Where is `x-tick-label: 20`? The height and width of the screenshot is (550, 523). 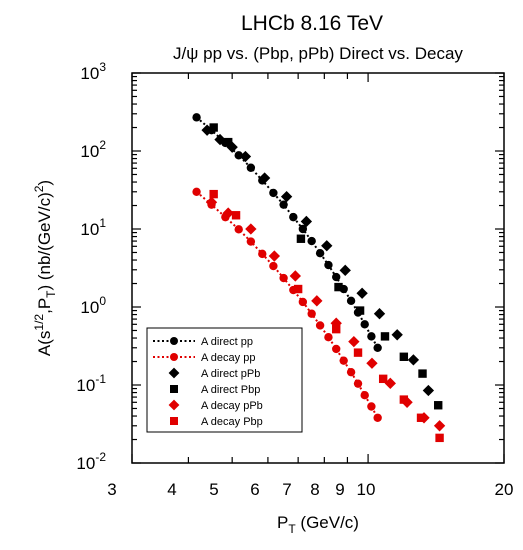 x-tick-label: 20 is located at coordinates (504, 489).